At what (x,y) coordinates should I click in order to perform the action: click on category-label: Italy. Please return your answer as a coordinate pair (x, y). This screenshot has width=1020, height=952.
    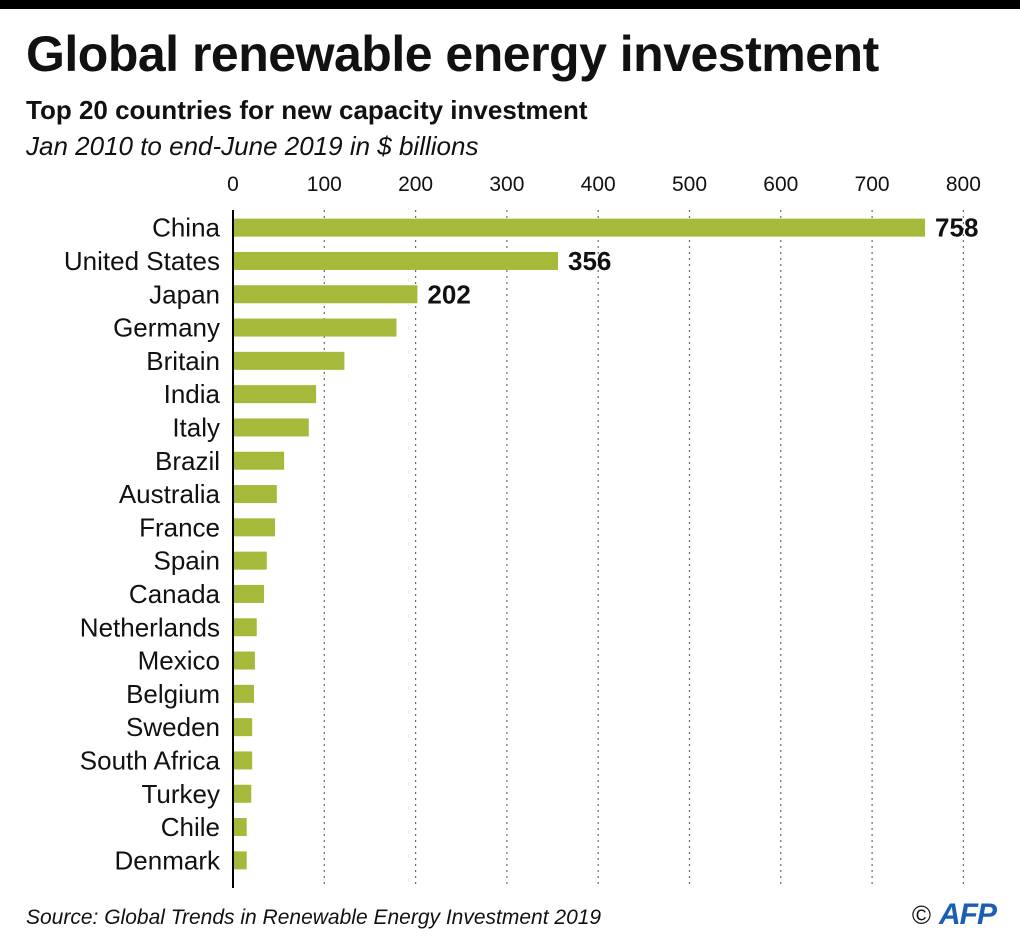
    Looking at the image, I should click on (196, 427).